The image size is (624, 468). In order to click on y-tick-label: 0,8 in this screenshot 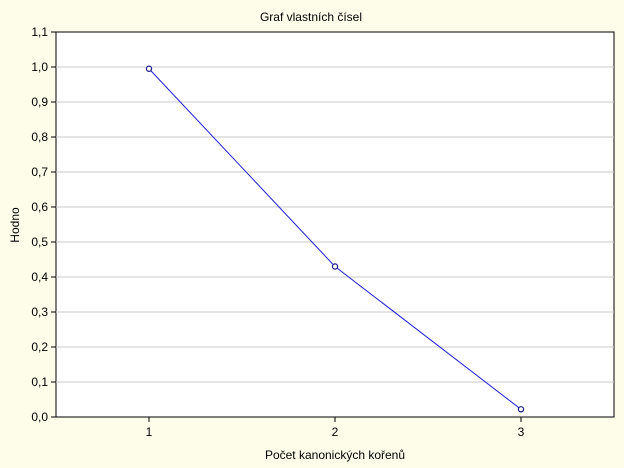, I will do `click(39, 137)`.